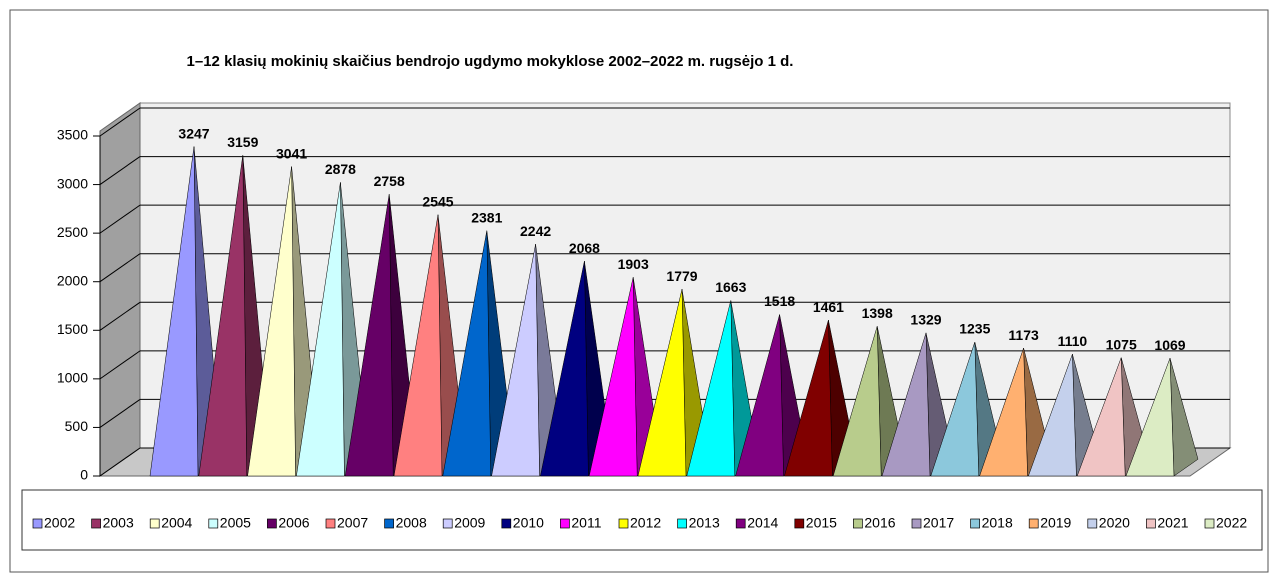  I want to click on legend-label: 2008, so click(411, 523).